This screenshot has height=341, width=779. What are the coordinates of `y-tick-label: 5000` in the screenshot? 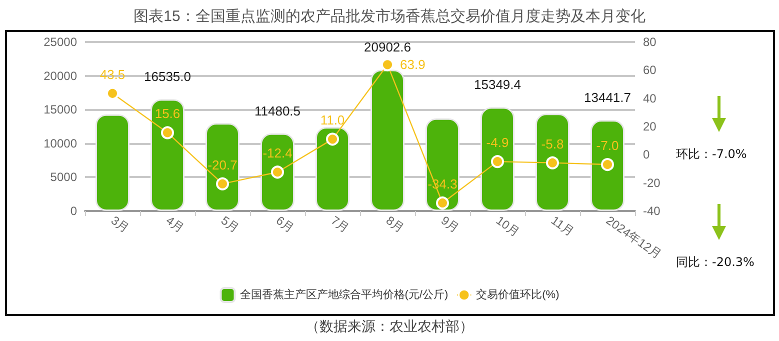 It's located at (64, 177).